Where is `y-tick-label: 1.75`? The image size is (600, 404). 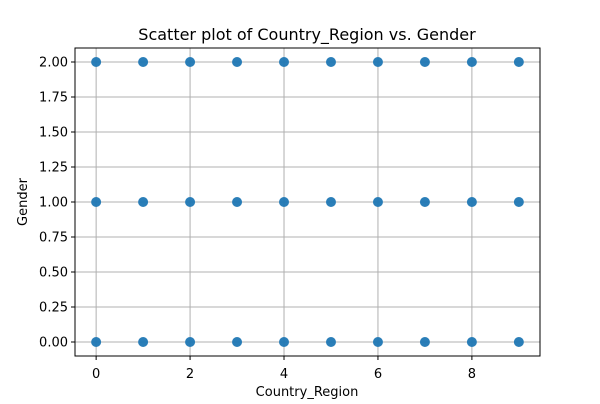
y-tick-label: 1.75 is located at coordinates (53, 98).